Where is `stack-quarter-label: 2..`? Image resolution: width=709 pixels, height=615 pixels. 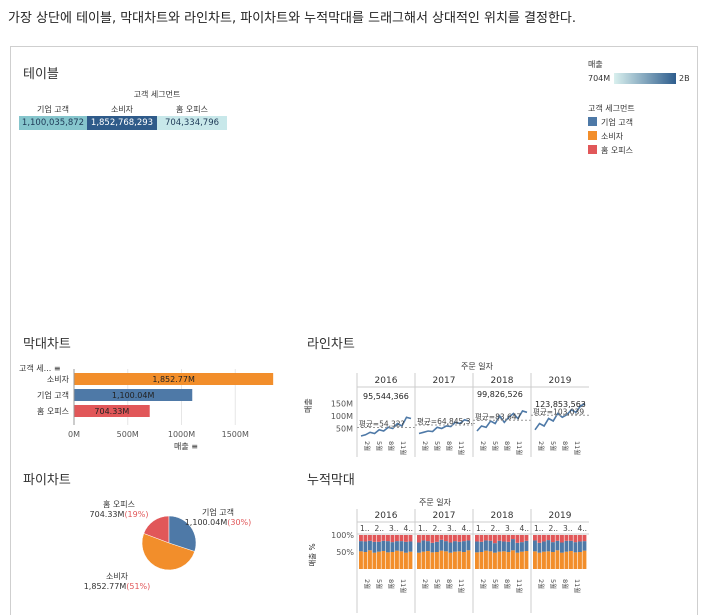 stack-quarter-label: 2.. is located at coordinates (438, 528).